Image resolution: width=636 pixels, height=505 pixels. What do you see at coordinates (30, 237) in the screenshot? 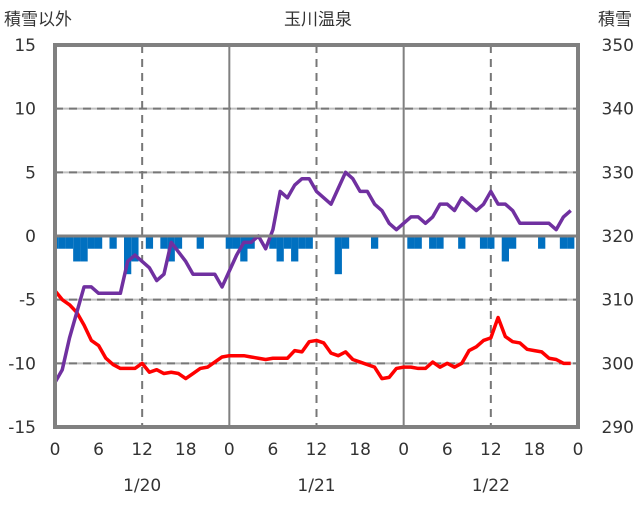
I see `y-left-tick: 0` at bounding box center [30, 237].